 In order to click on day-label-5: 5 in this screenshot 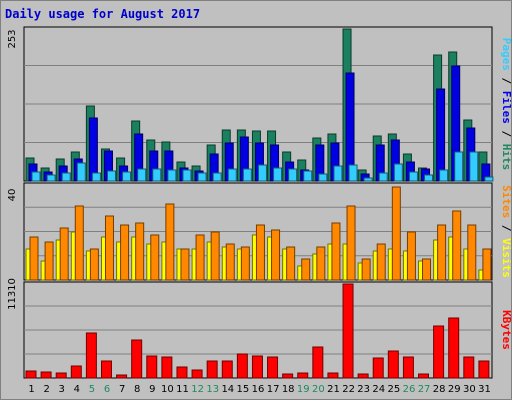, I will do `click(92, 389)`.